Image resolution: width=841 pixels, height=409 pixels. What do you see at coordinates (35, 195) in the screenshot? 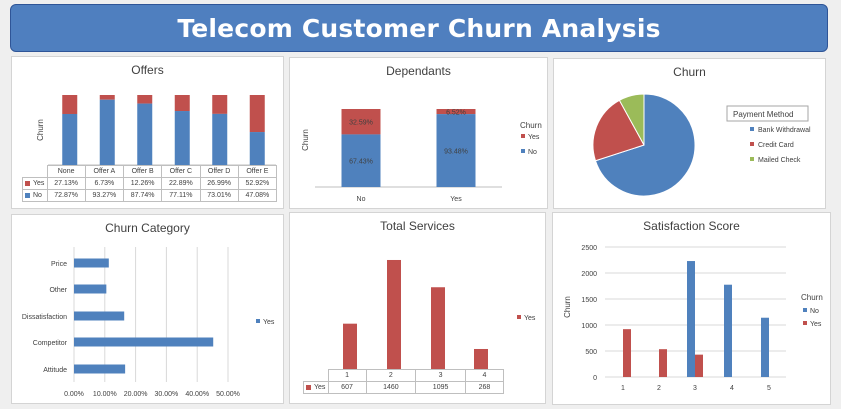
I see `offers-table-series-name: No` at bounding box center [35, 195].